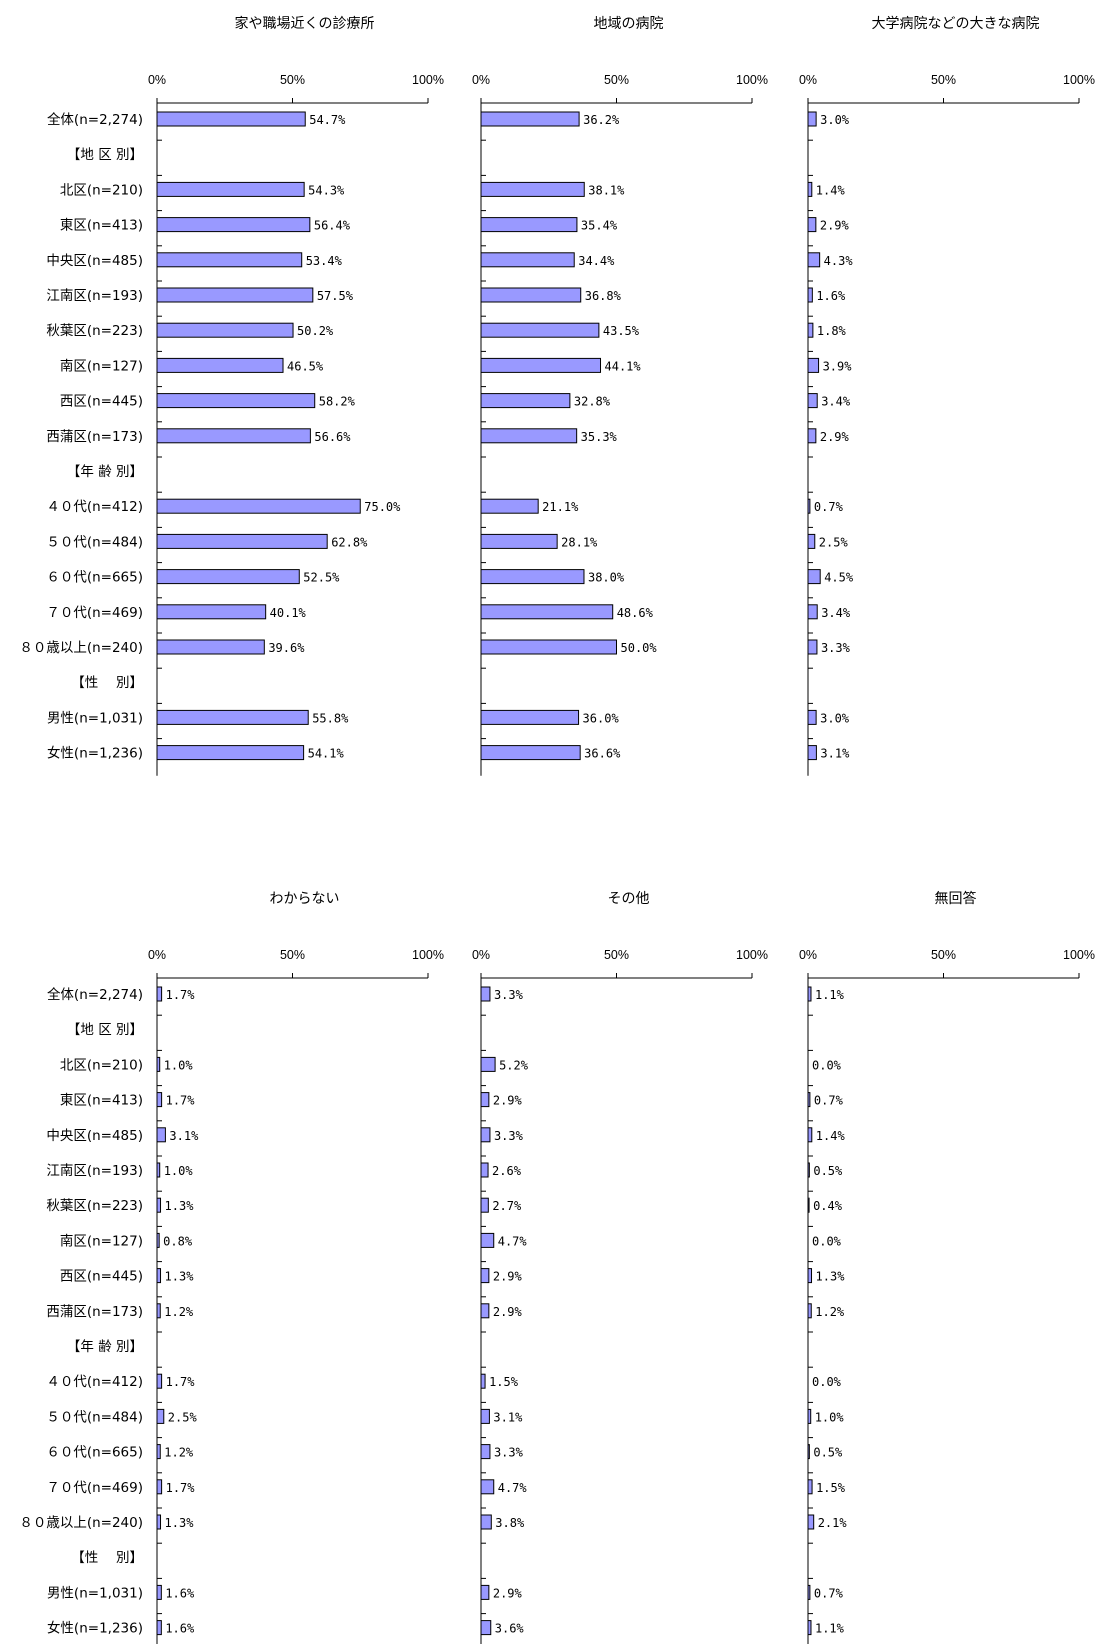  Describe the element at coordinates (629, 899) in the screenshot. I see `panel-title: その他` at that location.